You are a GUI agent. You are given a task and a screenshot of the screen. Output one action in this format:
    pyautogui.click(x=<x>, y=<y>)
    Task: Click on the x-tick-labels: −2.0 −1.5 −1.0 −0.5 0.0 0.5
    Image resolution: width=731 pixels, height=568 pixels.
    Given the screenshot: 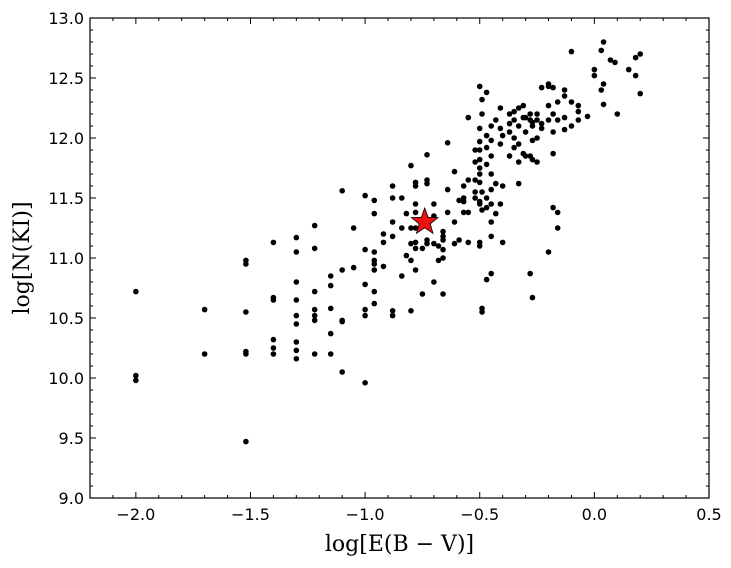 What is the action you would take?
    pyautogui.click(x=418, y=514)
    